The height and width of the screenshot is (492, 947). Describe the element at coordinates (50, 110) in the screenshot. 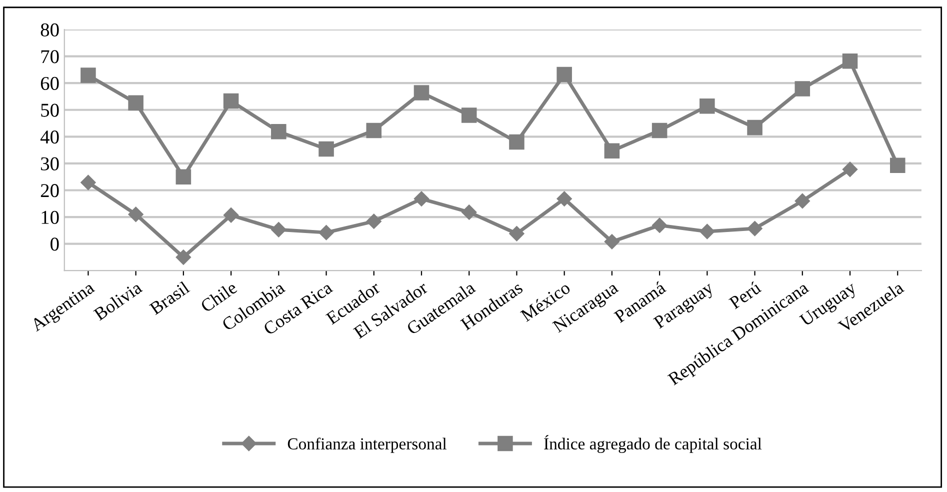

I see `y-tick-label: 50` at that location.